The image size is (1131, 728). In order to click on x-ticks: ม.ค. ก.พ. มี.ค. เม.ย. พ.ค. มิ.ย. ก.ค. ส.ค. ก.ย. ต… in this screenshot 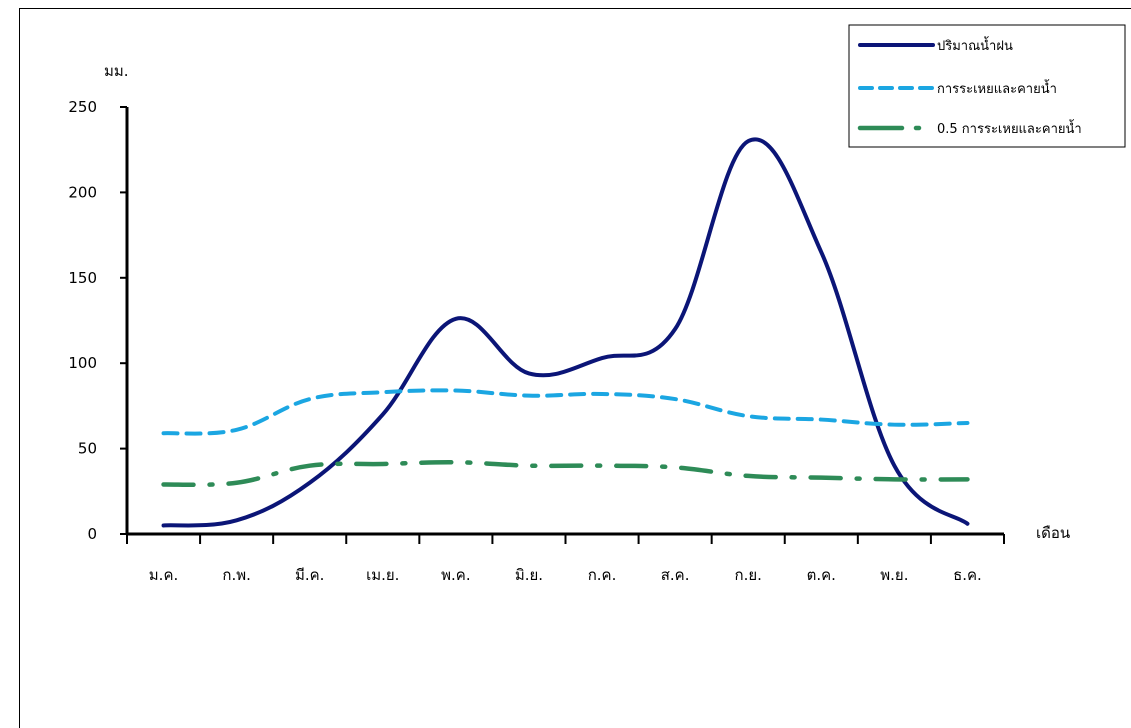, I will do `click(565, 559)`.